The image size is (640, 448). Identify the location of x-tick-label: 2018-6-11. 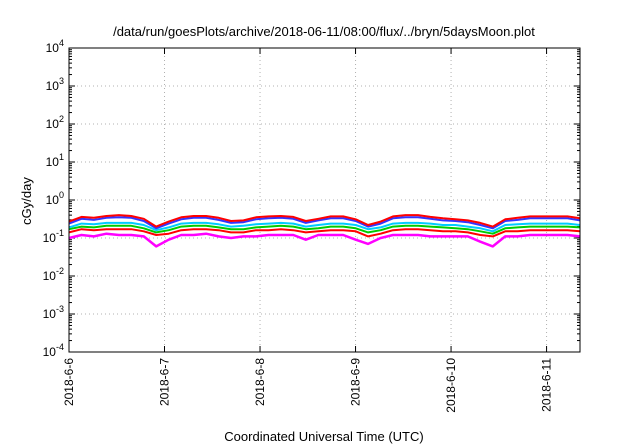
(547, 385).